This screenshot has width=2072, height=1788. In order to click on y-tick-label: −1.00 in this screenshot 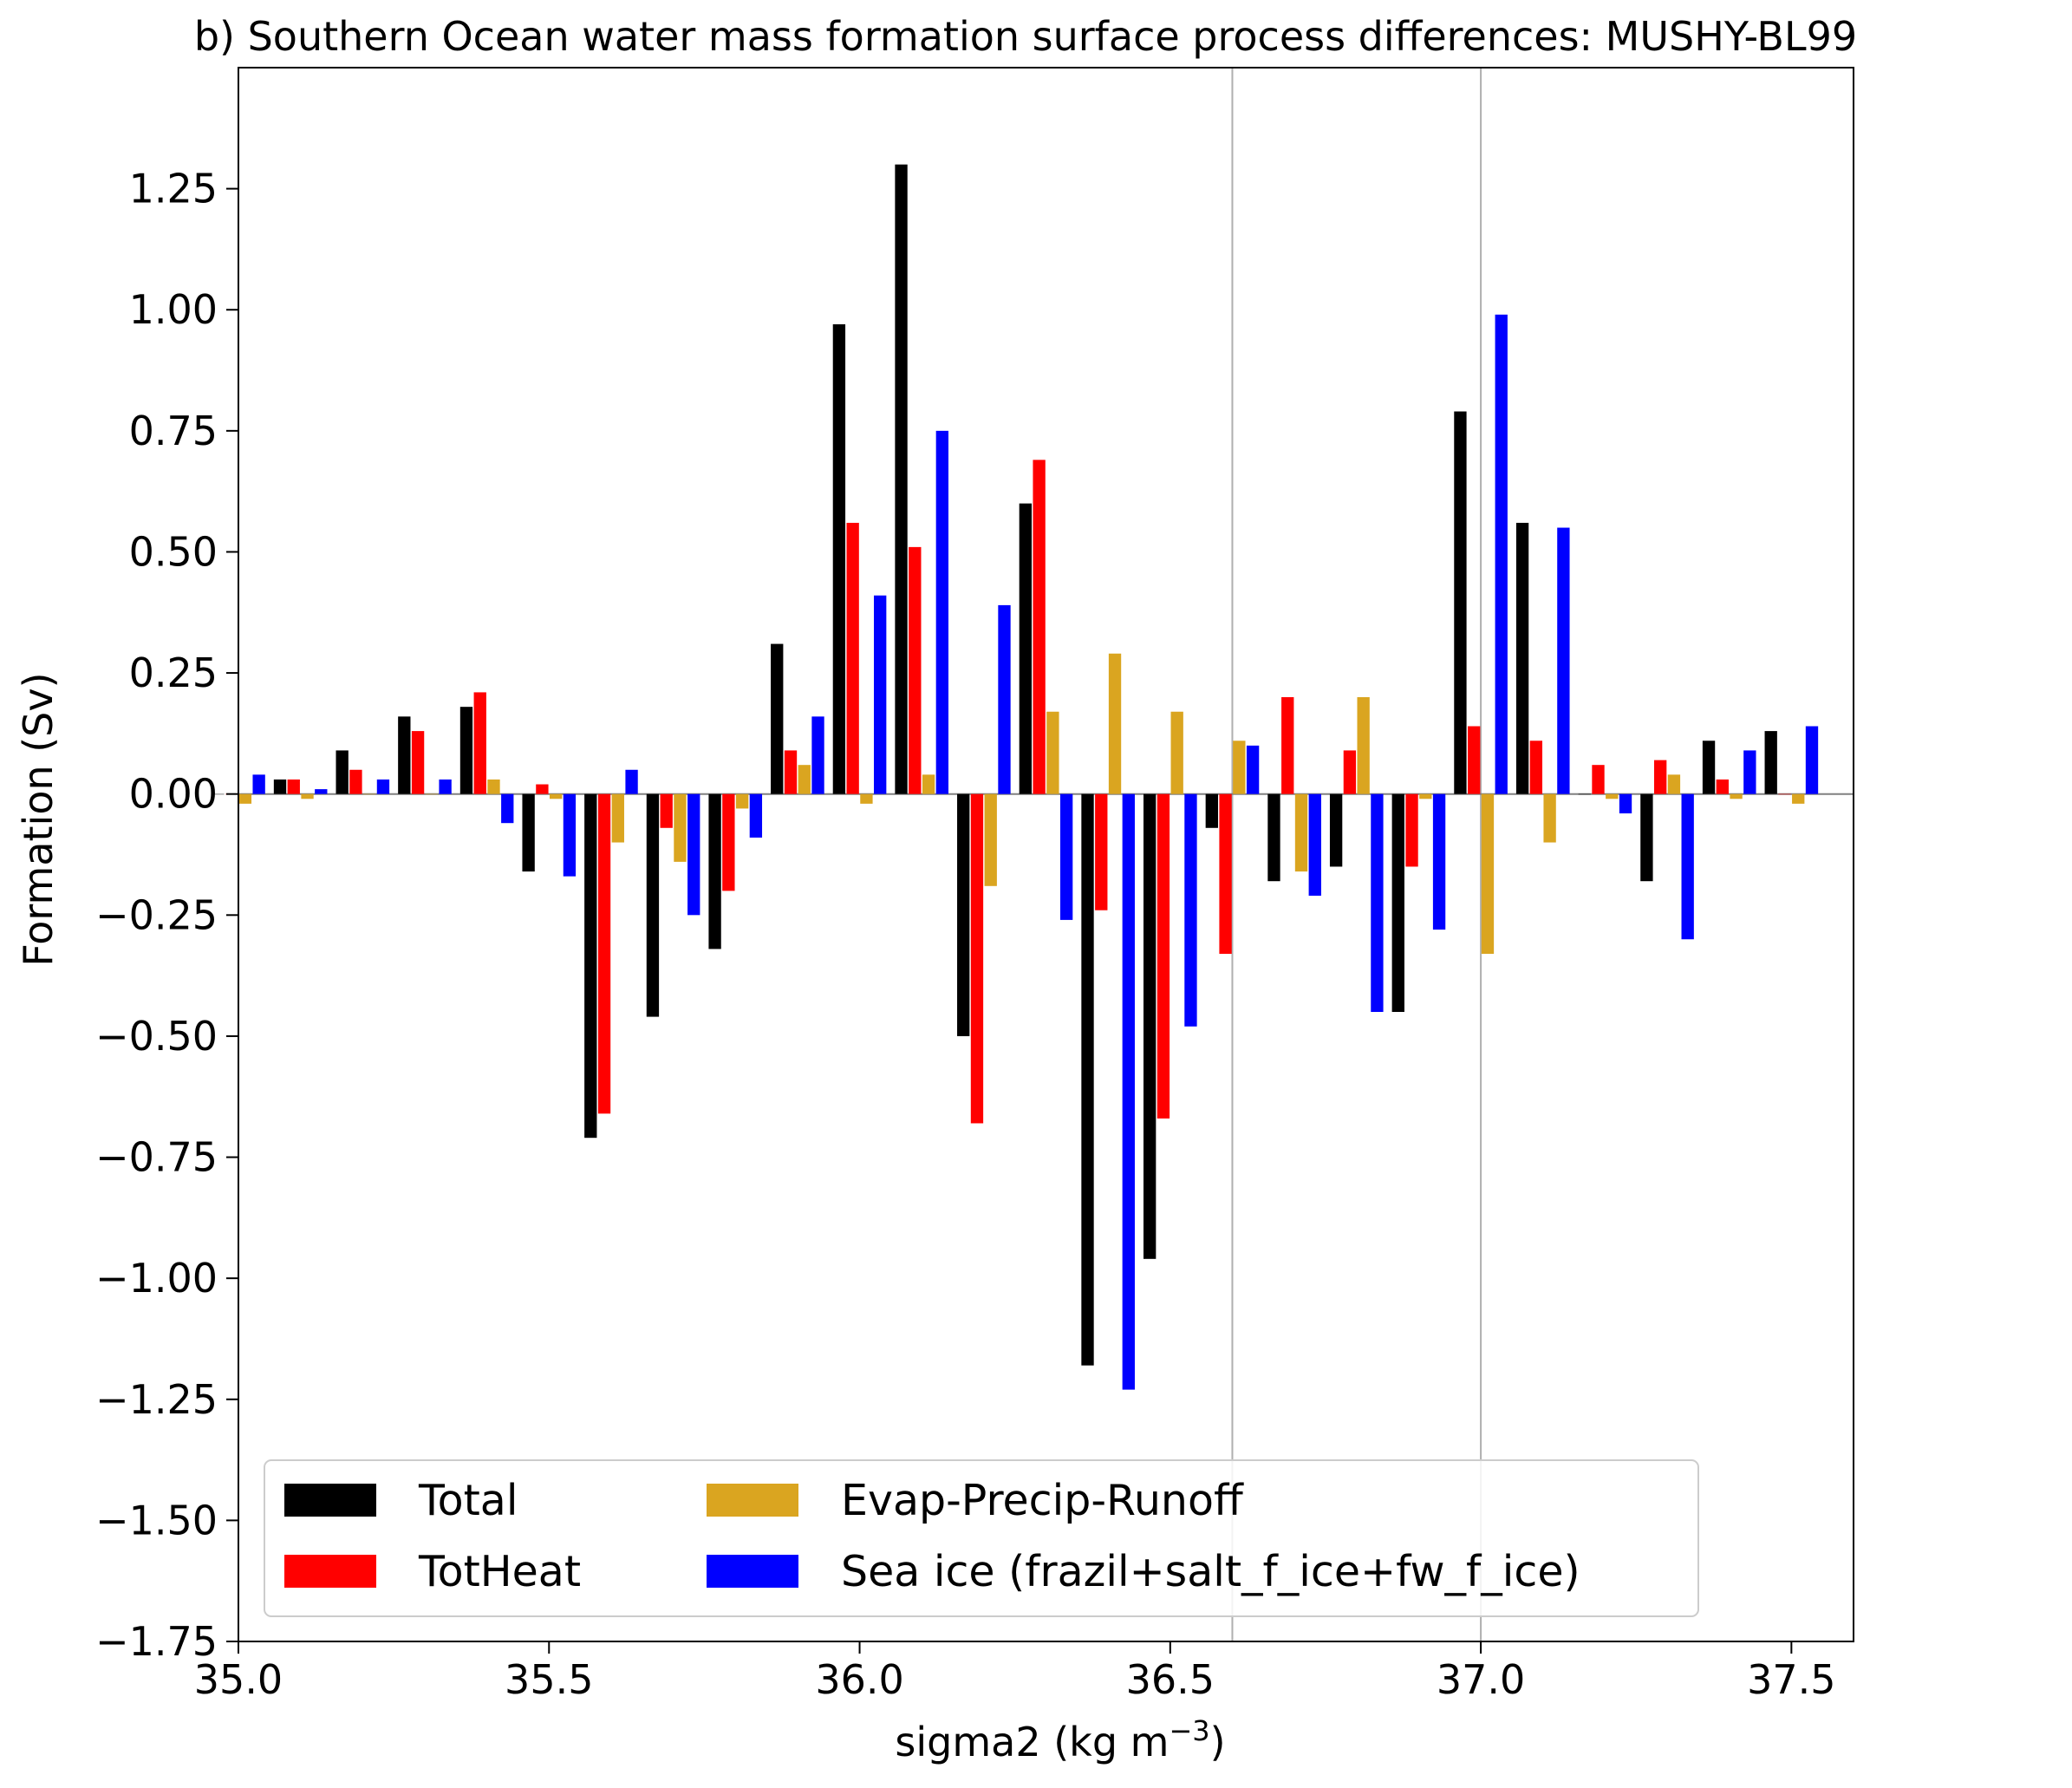, I will do `click(156, 1279)`.